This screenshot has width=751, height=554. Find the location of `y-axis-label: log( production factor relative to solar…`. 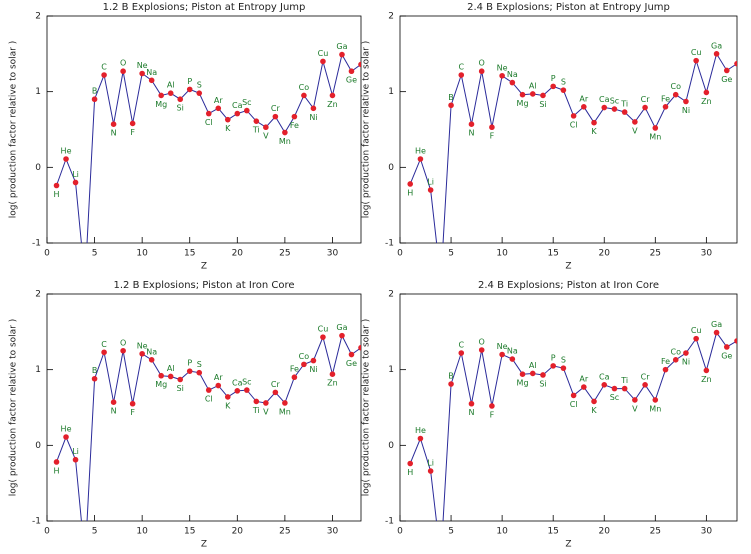

y-axis-label: log( production factor relative to solar… is located at coordinates (367, 130).